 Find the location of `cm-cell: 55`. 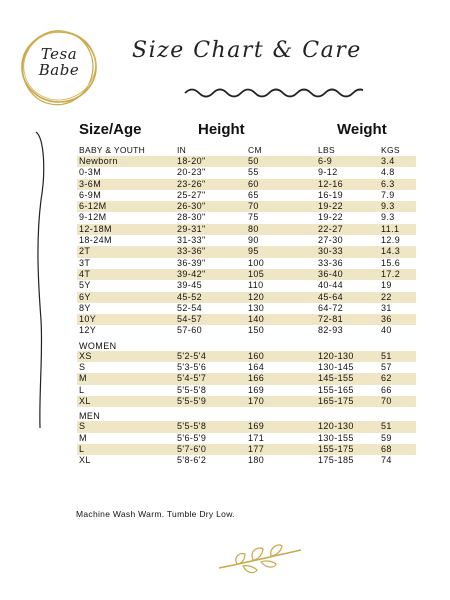

cm-cell: 55 is located at coordinates (253, 172).